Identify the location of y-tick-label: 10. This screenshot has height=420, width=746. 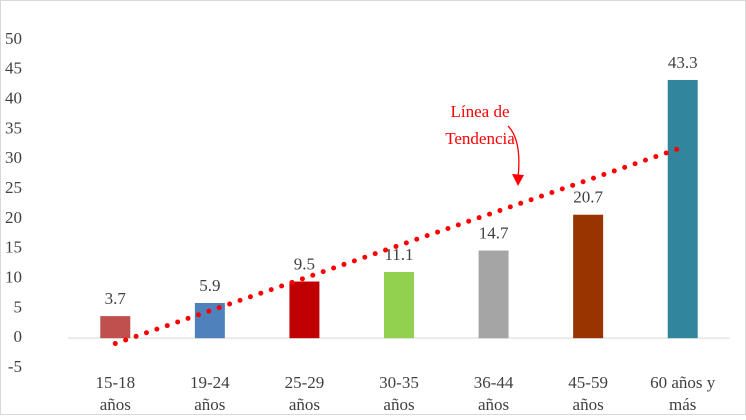
(13, 276).